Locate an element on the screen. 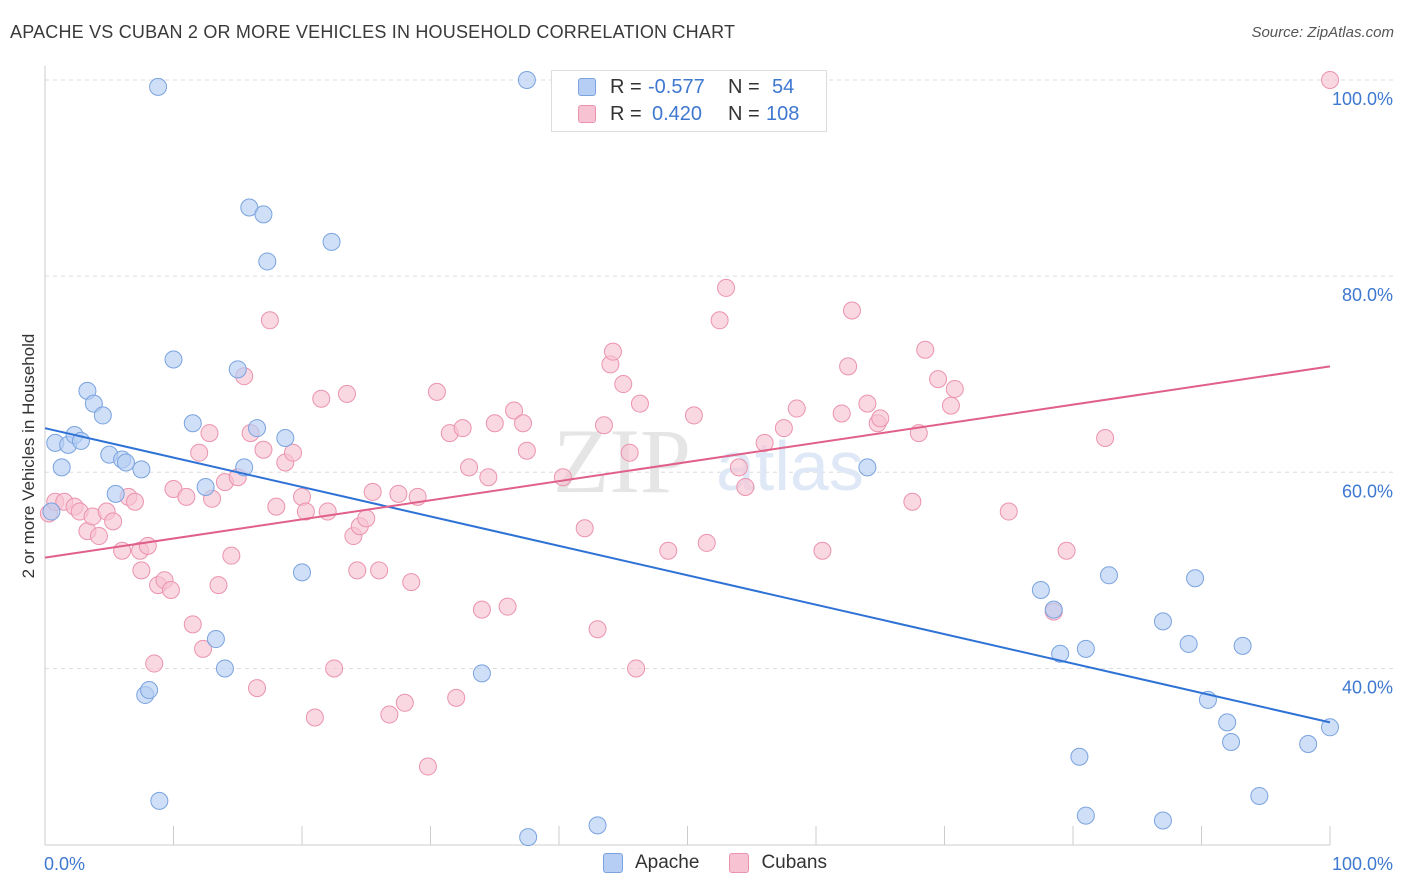  y-axis-label: 2 or more Vehicles in Household is located at coordinates (28, 456).